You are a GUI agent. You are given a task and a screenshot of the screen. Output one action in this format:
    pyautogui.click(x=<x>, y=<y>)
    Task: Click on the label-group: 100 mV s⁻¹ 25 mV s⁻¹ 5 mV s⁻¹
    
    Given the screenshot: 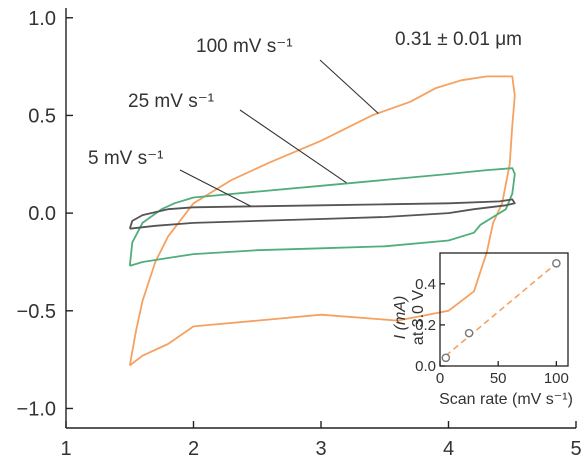 What is the action you would take?
    pyautogui.click(x=190, y=102)
    